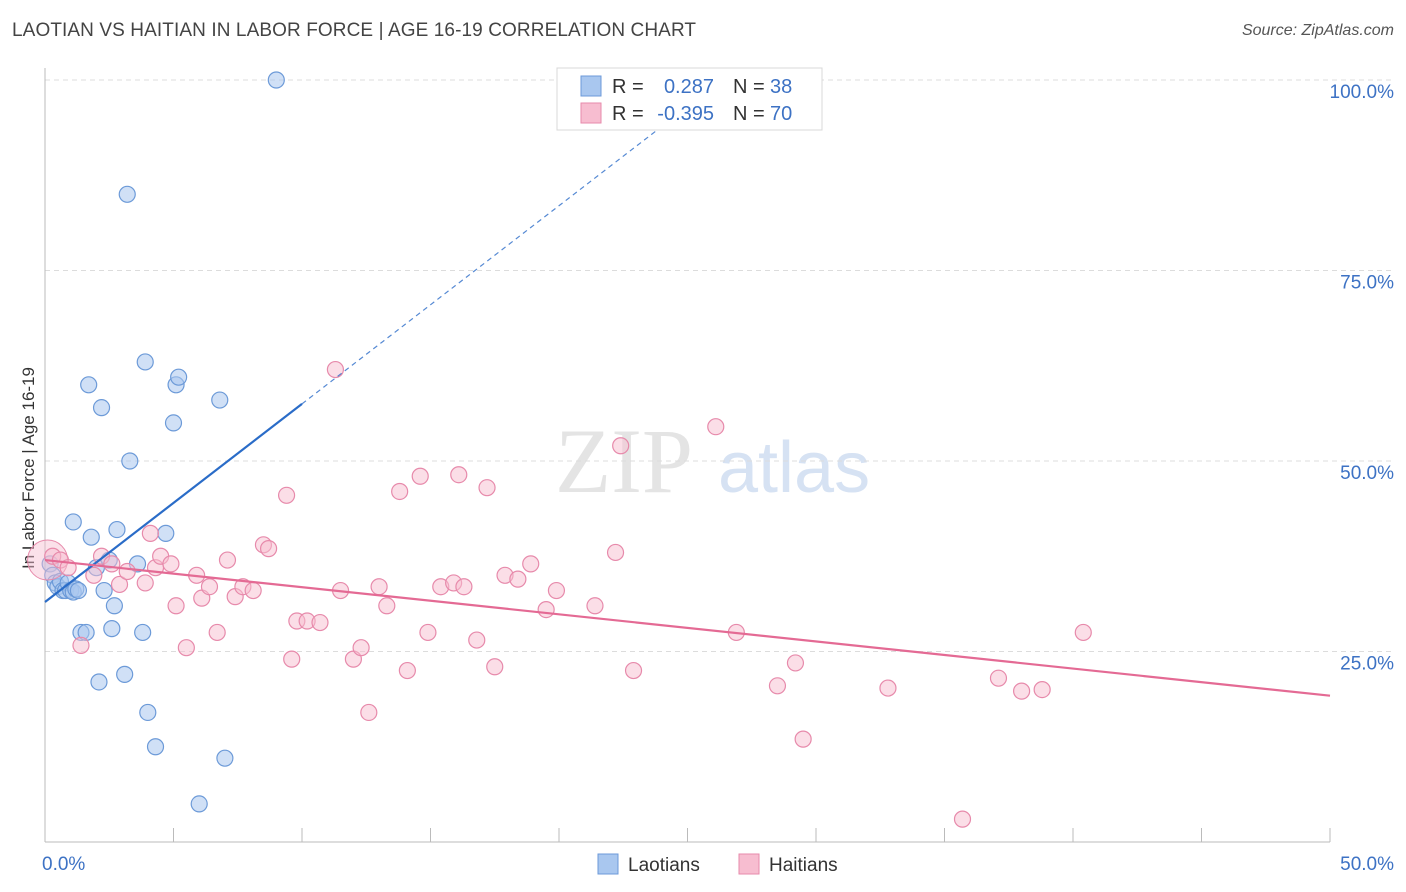  I want to click on legend-haitians-r-value: -0.395, so click(685, 114).